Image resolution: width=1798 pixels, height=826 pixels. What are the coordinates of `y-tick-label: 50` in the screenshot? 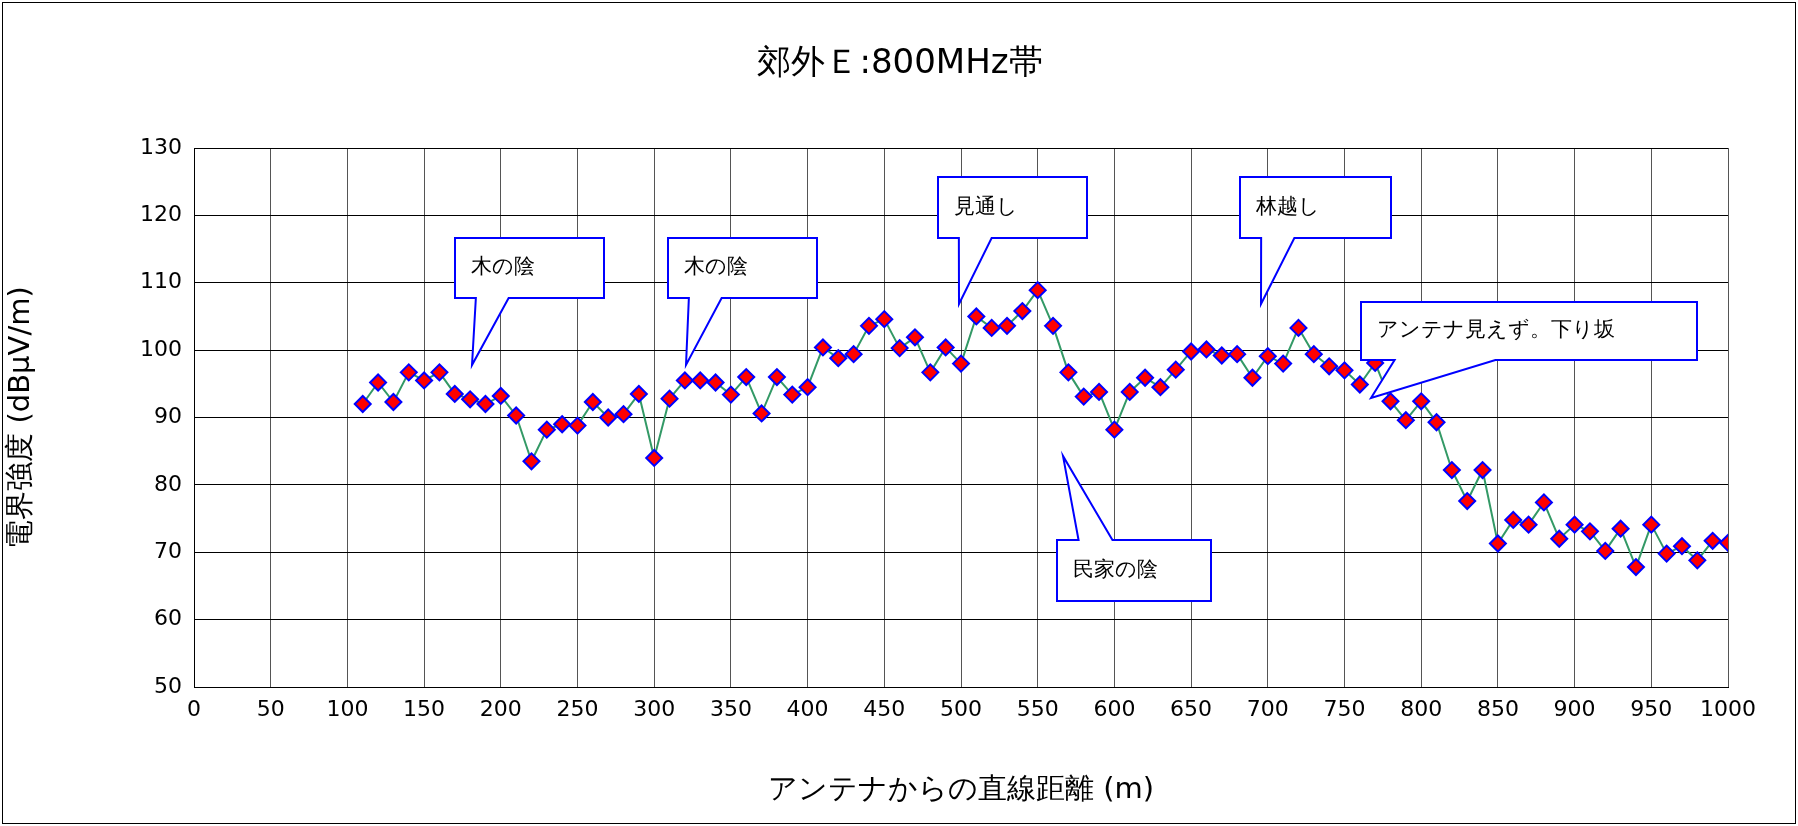 It's located at (168, 685).